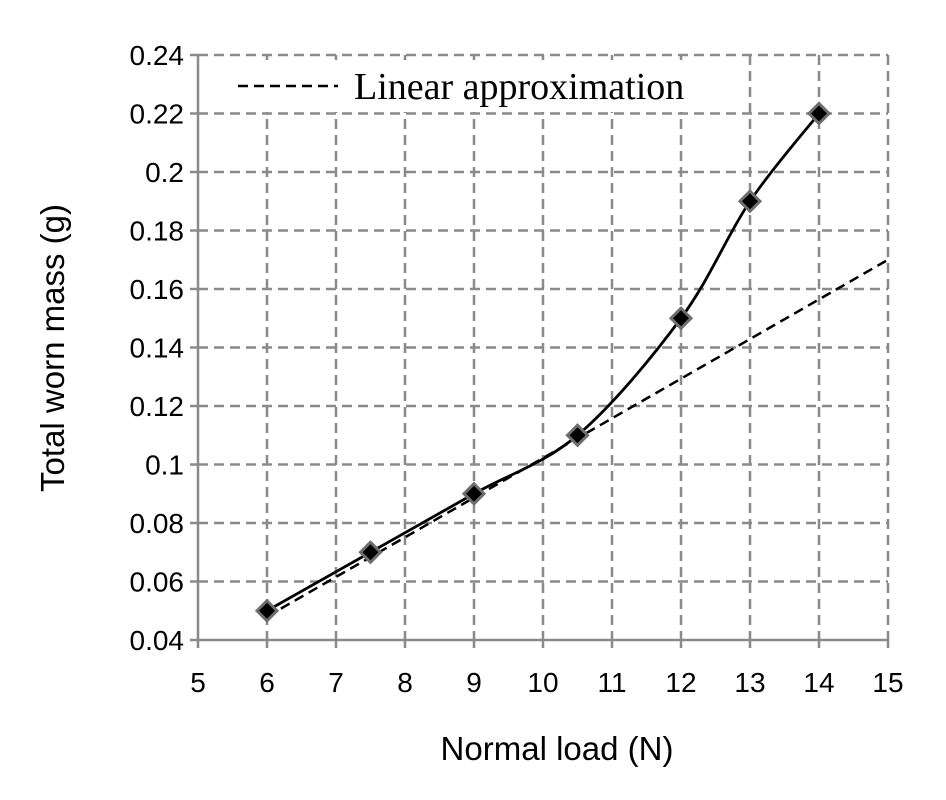 The width and height of the screenshot is (946, 800). Describe the element at coordinates (267, 682) in the screenshot. I see `x-tick-label-6: 6` at that location.